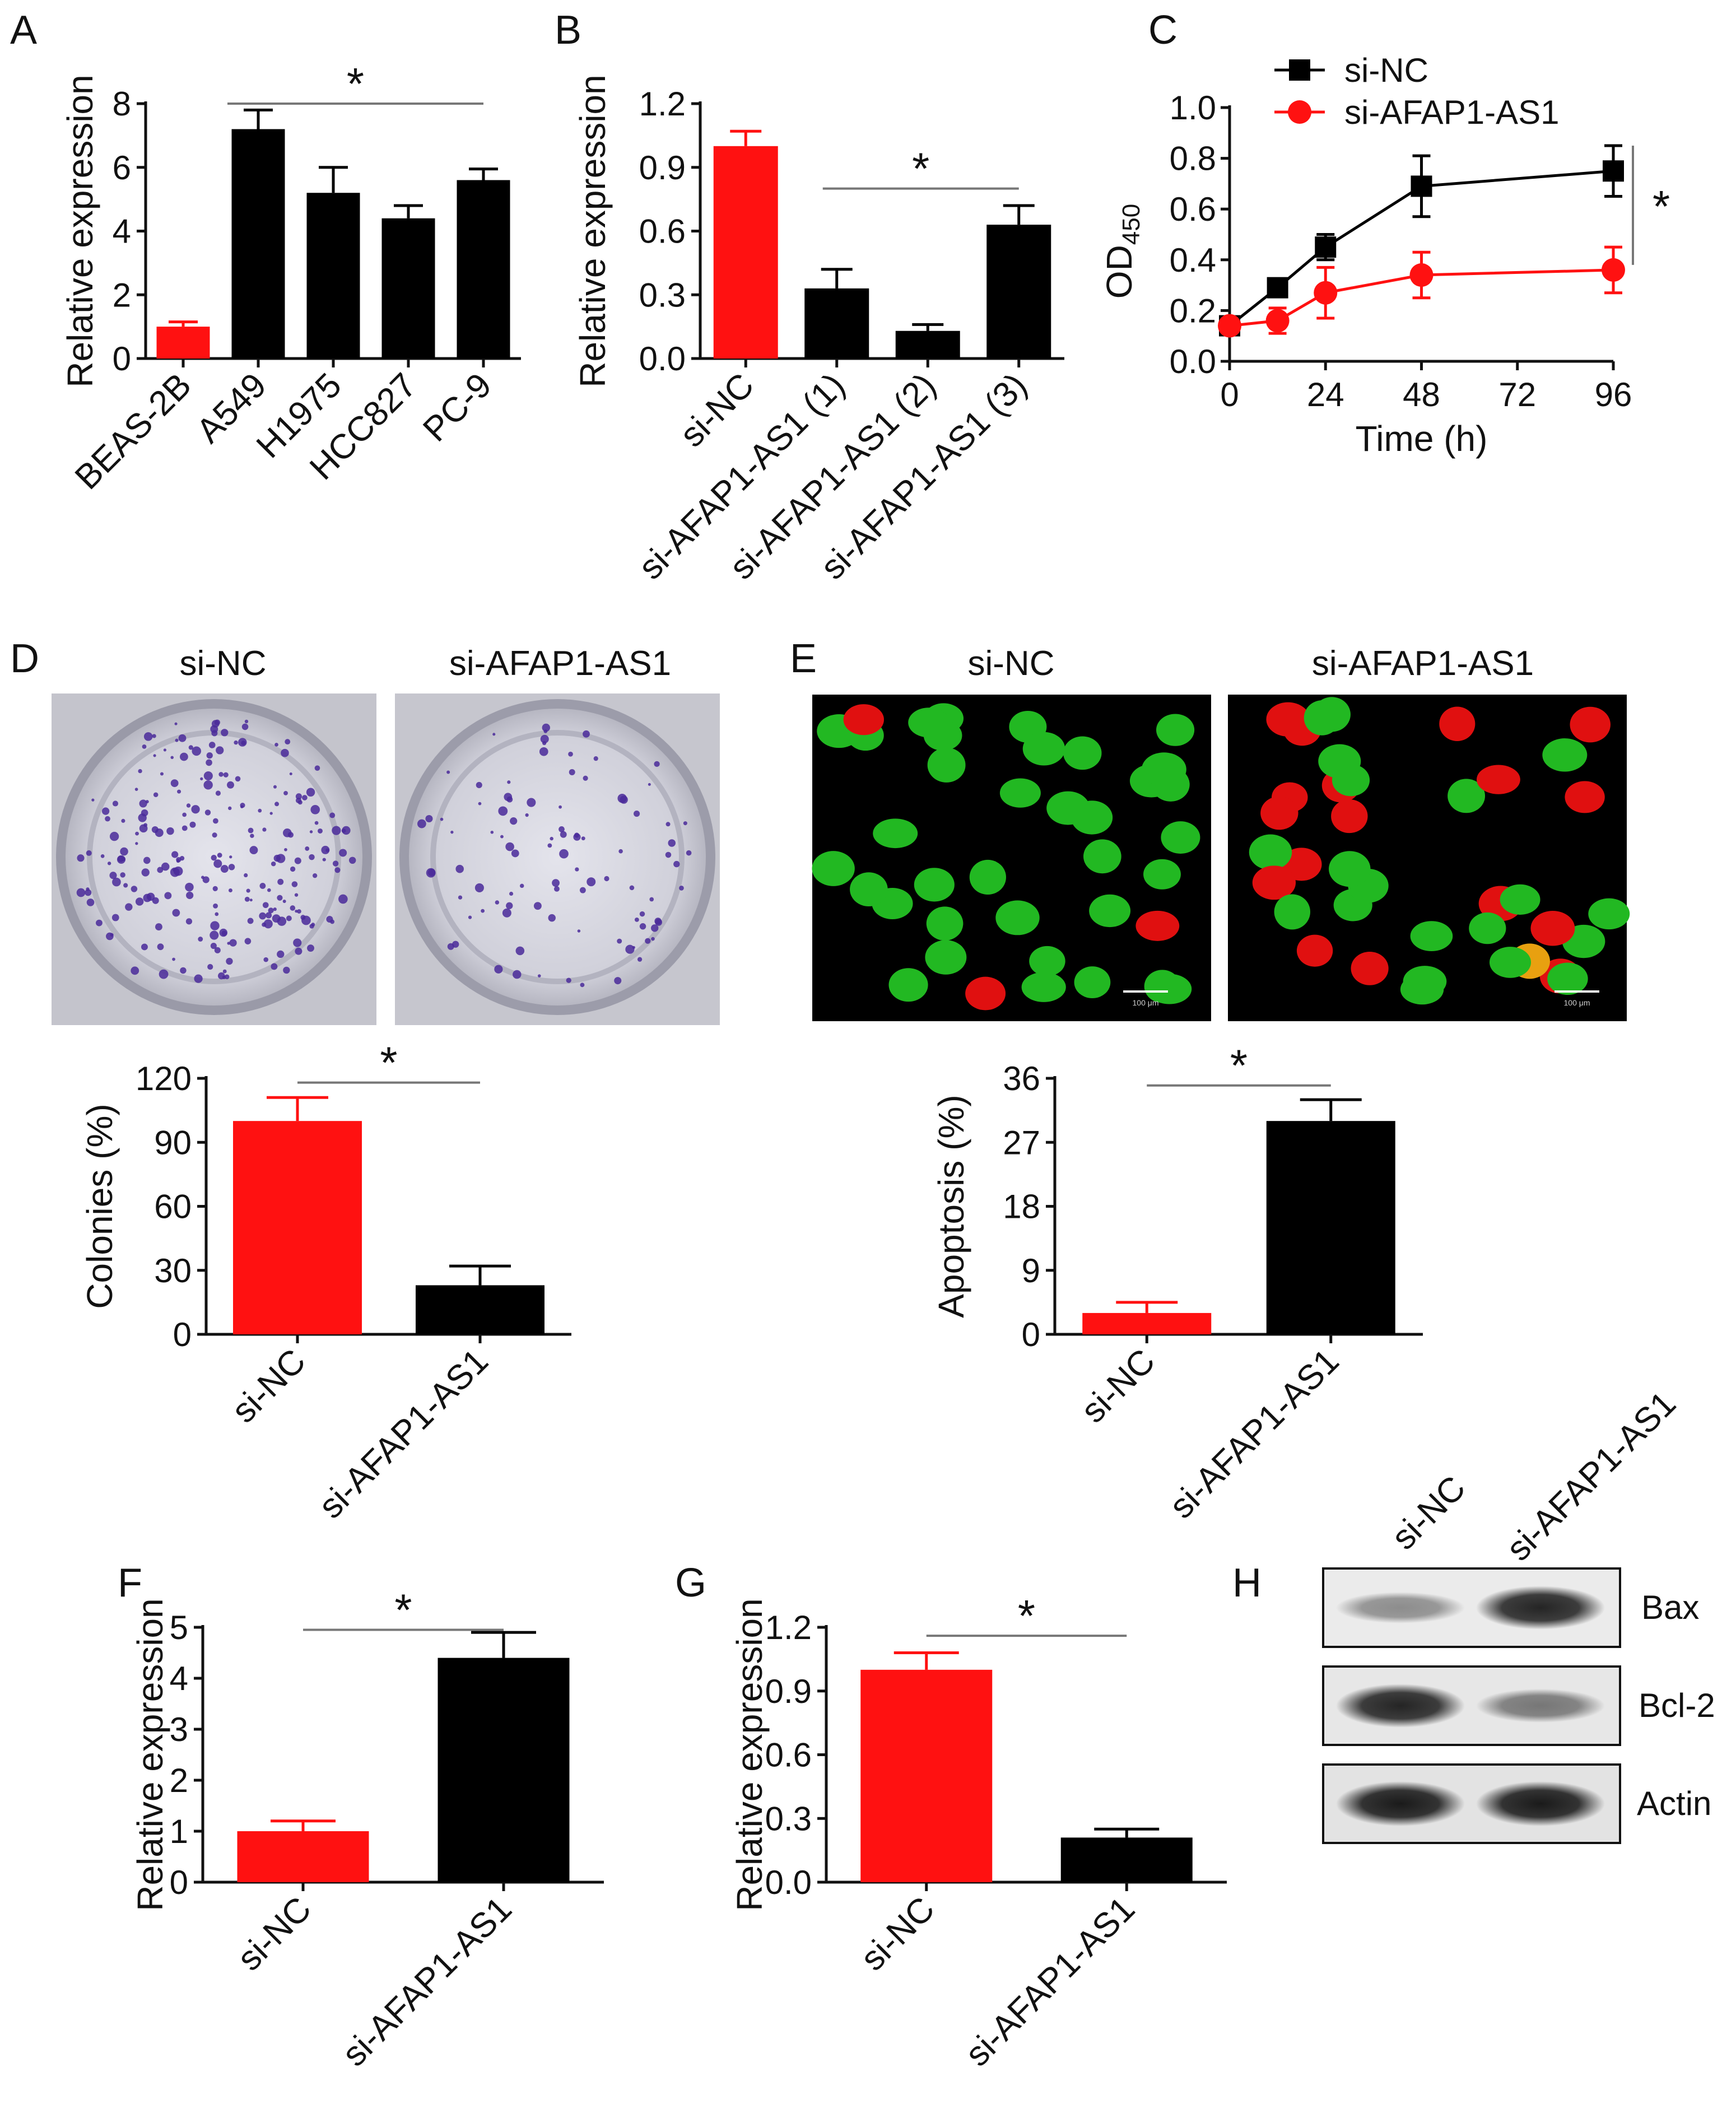  Describe the element at coordinates (1193, 159) in the screenshot. I see `y-tick-label-c: 0.8` at that location.